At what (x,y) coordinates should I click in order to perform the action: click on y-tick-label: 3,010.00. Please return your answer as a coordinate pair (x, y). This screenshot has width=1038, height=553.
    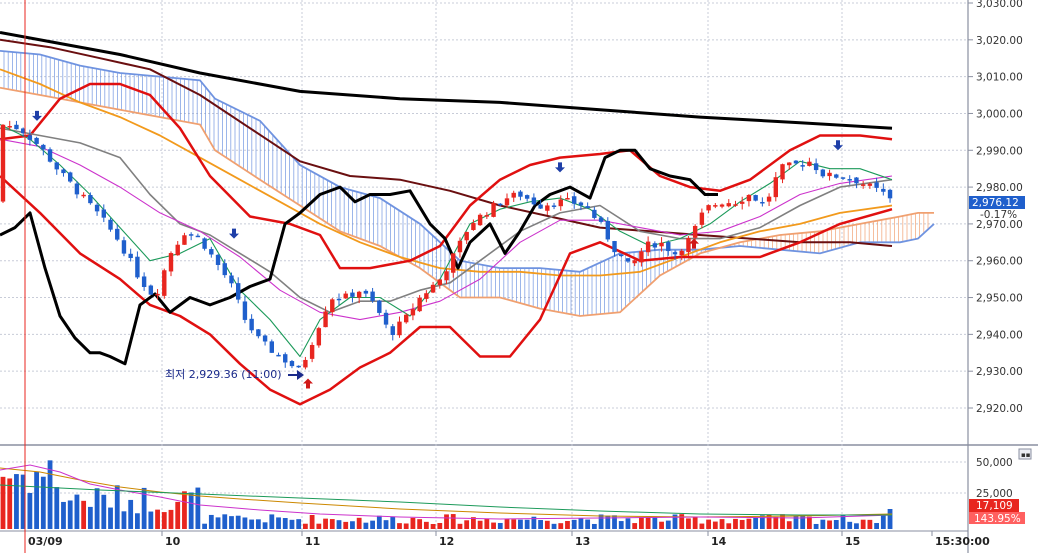
    Looking at the image, I should click on (999, 78).